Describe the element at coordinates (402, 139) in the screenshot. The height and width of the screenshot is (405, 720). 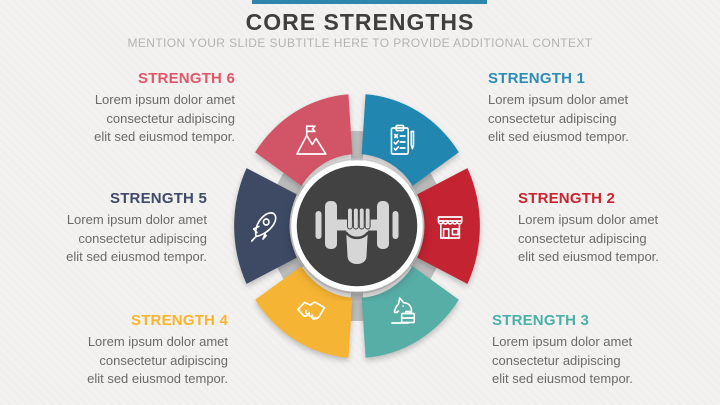
I see `checklist-icon` at that location.